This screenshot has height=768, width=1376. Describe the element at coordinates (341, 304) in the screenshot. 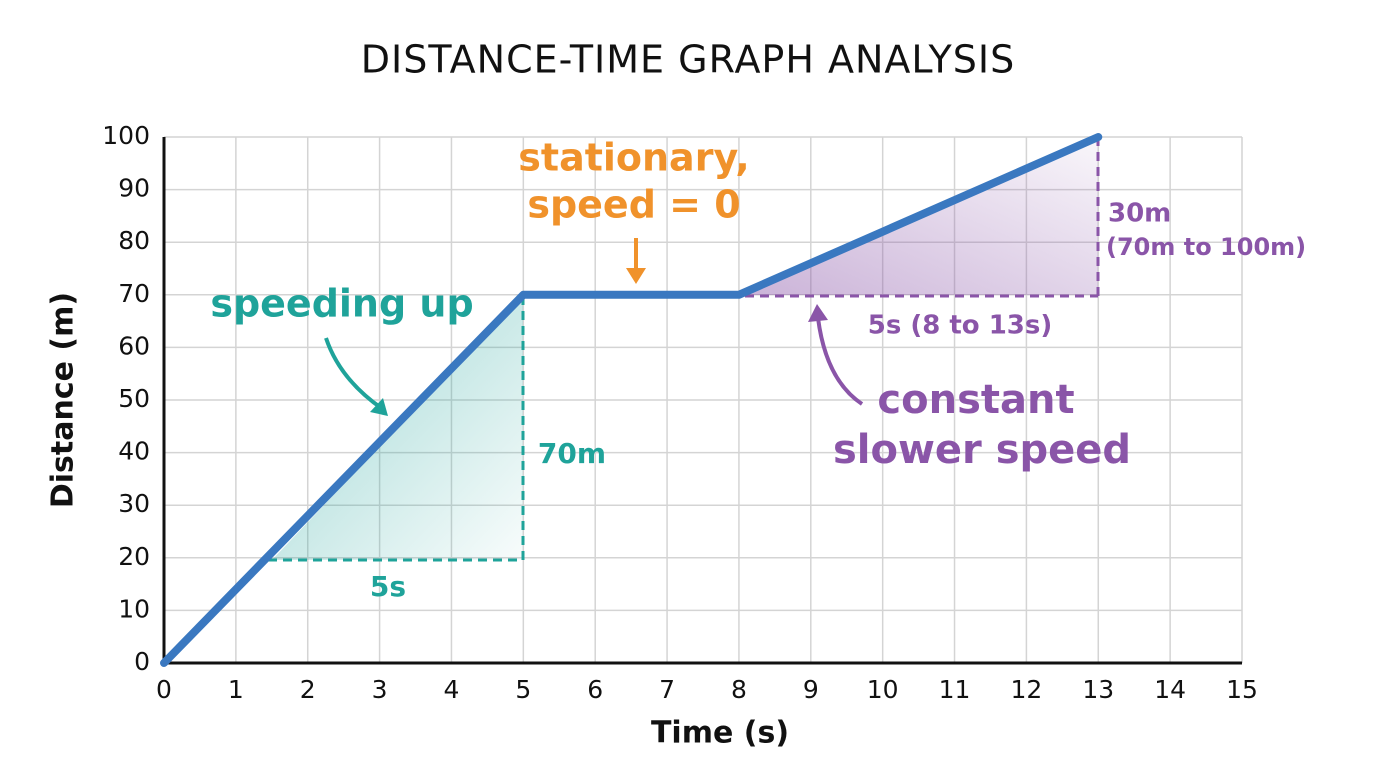

I see `annotation: speeding up` at that location.